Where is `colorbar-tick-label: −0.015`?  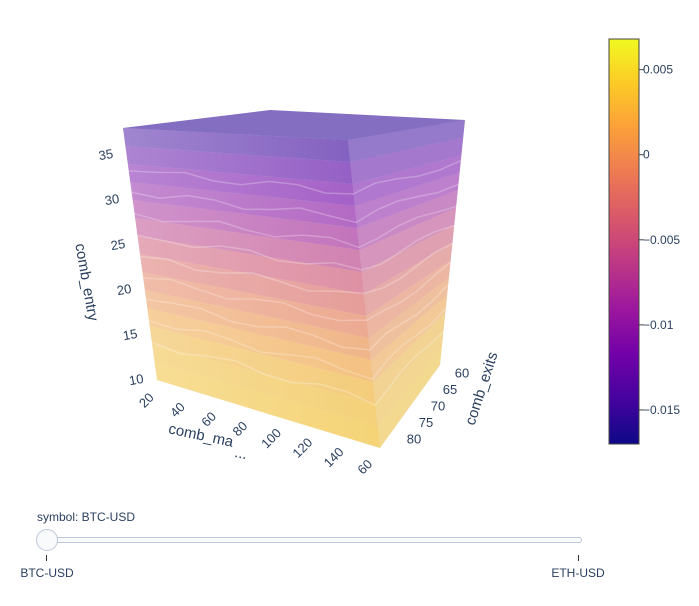 colorbar-tick-label: −0.015 is located at coordinates (661, 410).